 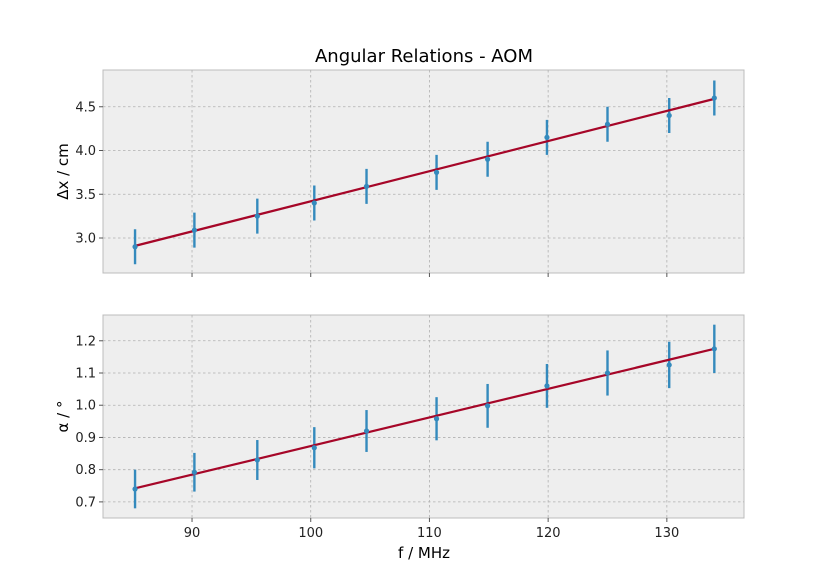 I want to click on y-tick-label: 3.0, so click(x=85, y=239).